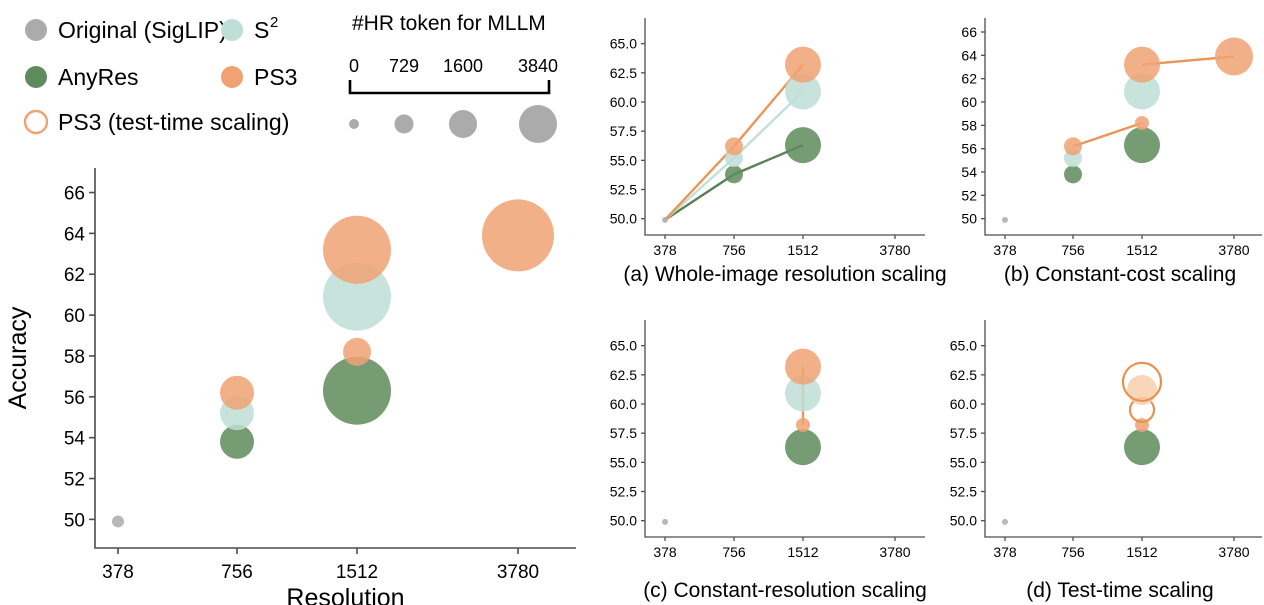 The height and width of the screenshot is (605, 1264). Describe the element at coordinates (734, 552) in the screenshot. I see `x-tick-label-c-1: 756` at that location.